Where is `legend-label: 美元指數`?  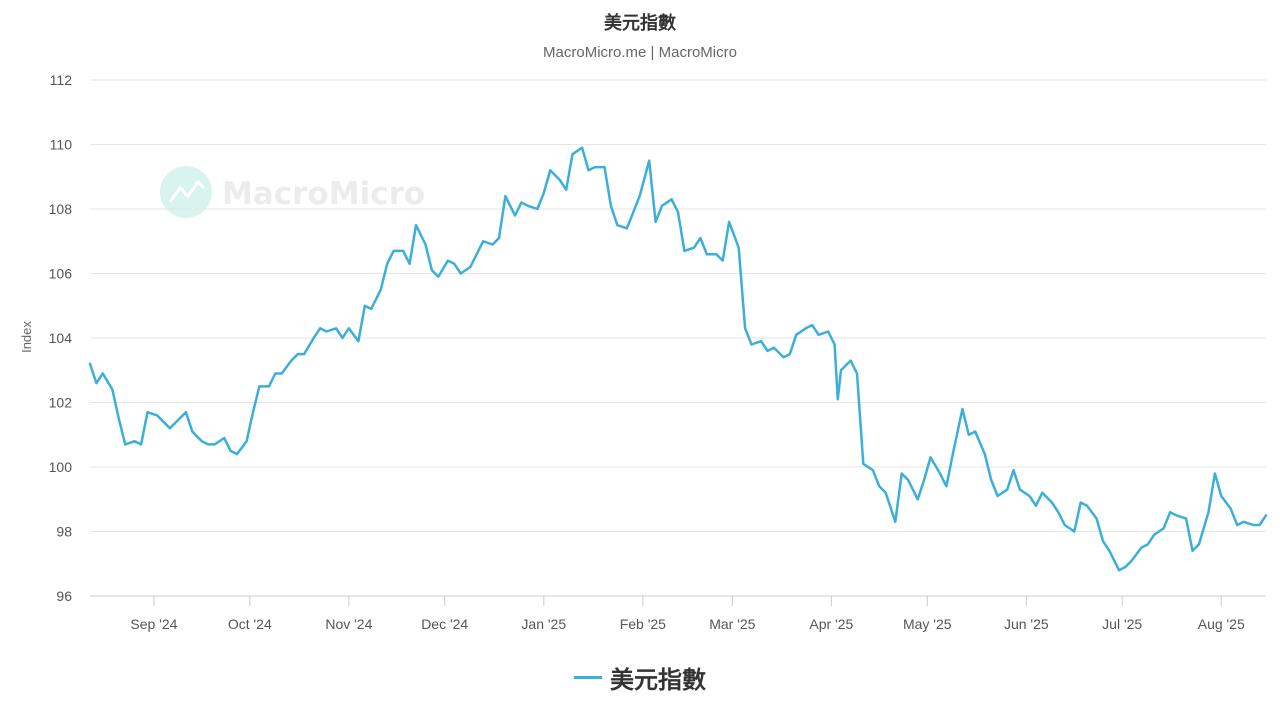 legend-label: 美元指數 is located at coordinates (658, 680).